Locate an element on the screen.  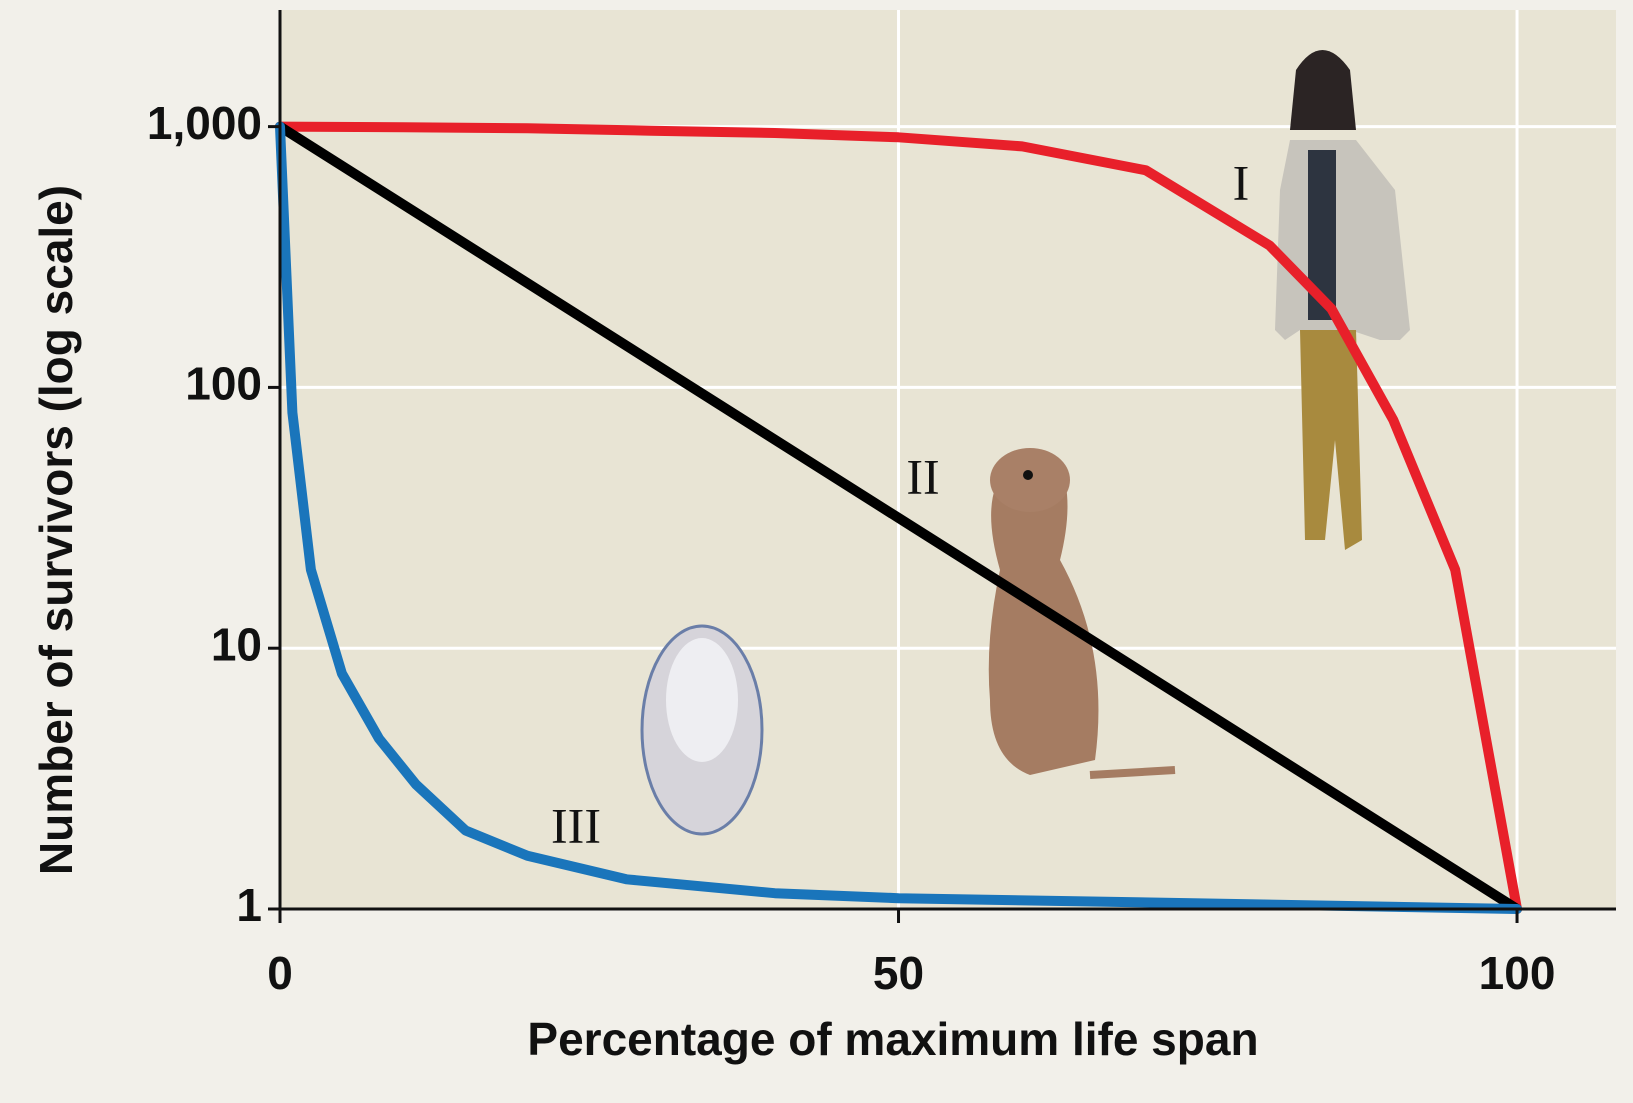
x-axis-title: Percentage of maximum life span is located at coordinates (892, 1039).